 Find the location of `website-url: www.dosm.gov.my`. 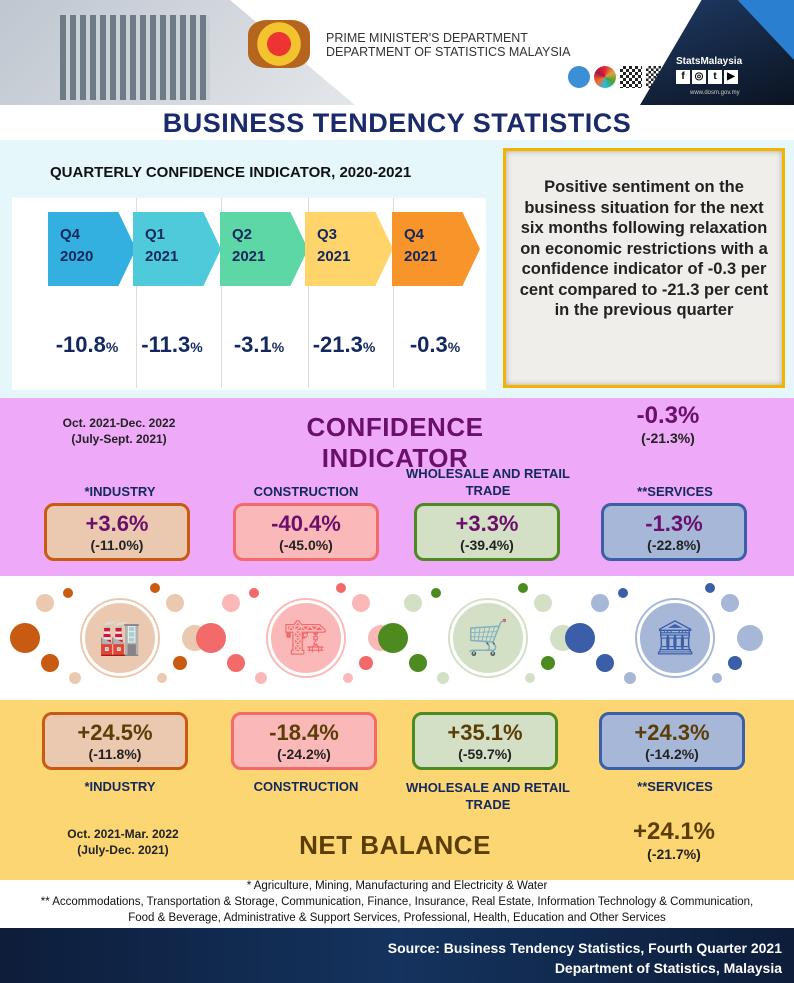

website-url: www.dosm.gov.my is located at coordinates (715, 93).